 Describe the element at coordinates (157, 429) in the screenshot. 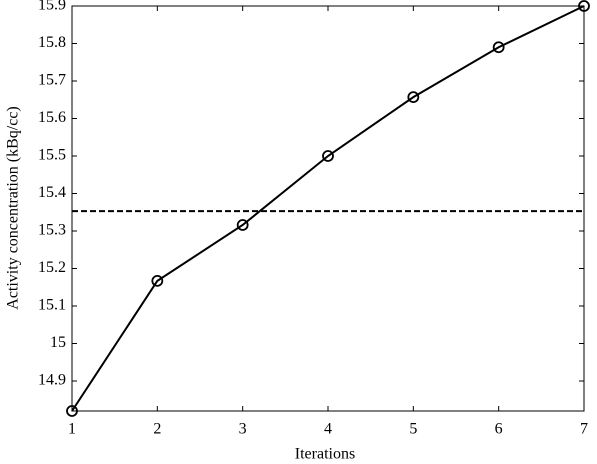

I see `x-tick-label: 2` at that location.